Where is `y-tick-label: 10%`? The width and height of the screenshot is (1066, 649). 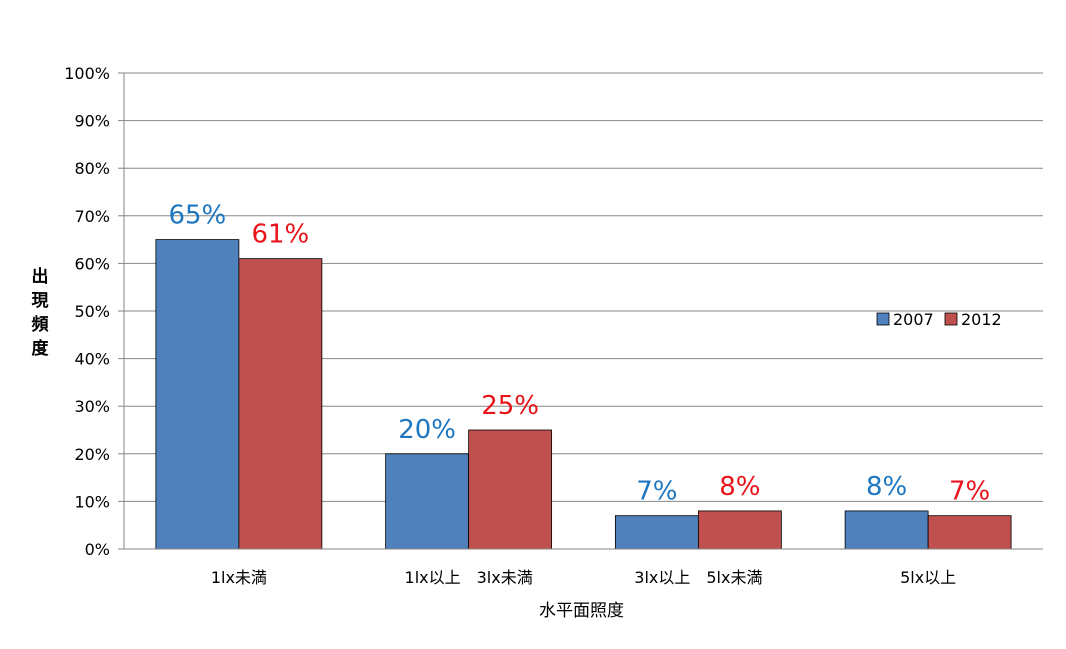 y-tick-label: 10% is located at coordinates (92, 501).